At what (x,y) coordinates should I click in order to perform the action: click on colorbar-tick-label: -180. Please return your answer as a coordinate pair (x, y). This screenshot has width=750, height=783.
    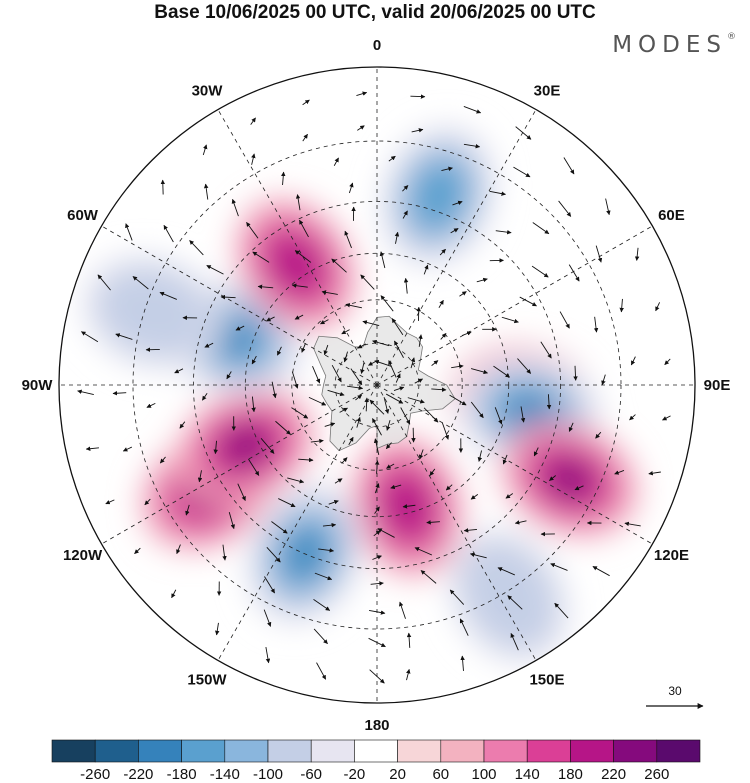
    Looking at the image, I should click on (182, 774).